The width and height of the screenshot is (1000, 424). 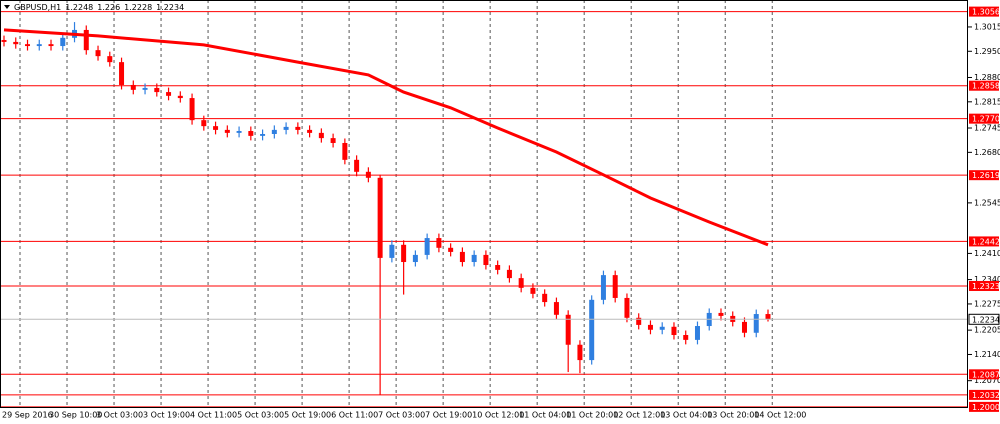 What do you see at coordinates (987, 77) in the screenshot?
I see `y-tick-label: 1.2880` at bounding box center [987, 77].